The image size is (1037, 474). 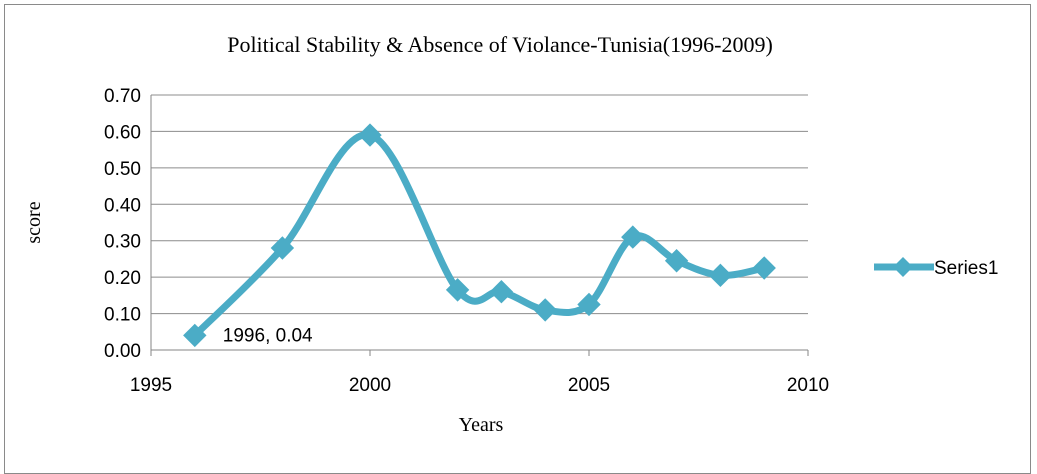 What do you see at coordinates (633, 237) in the screenshot?
I see `data-point-2006` at bounding box center [633, 237].